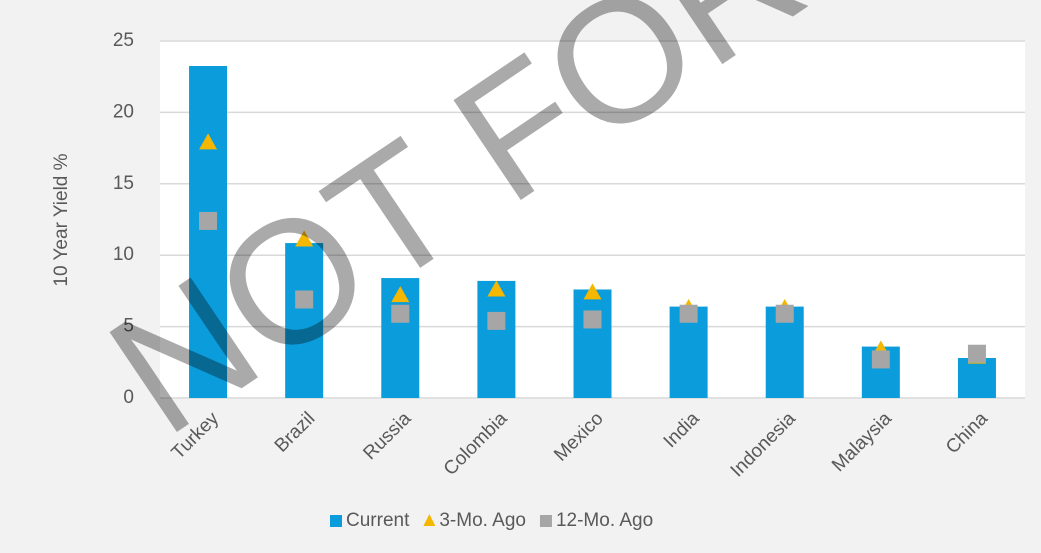  Describe the element at coordinates (482, 520) in the screenshot. I see `legend-label: 3-Mo. Ago` at that location.